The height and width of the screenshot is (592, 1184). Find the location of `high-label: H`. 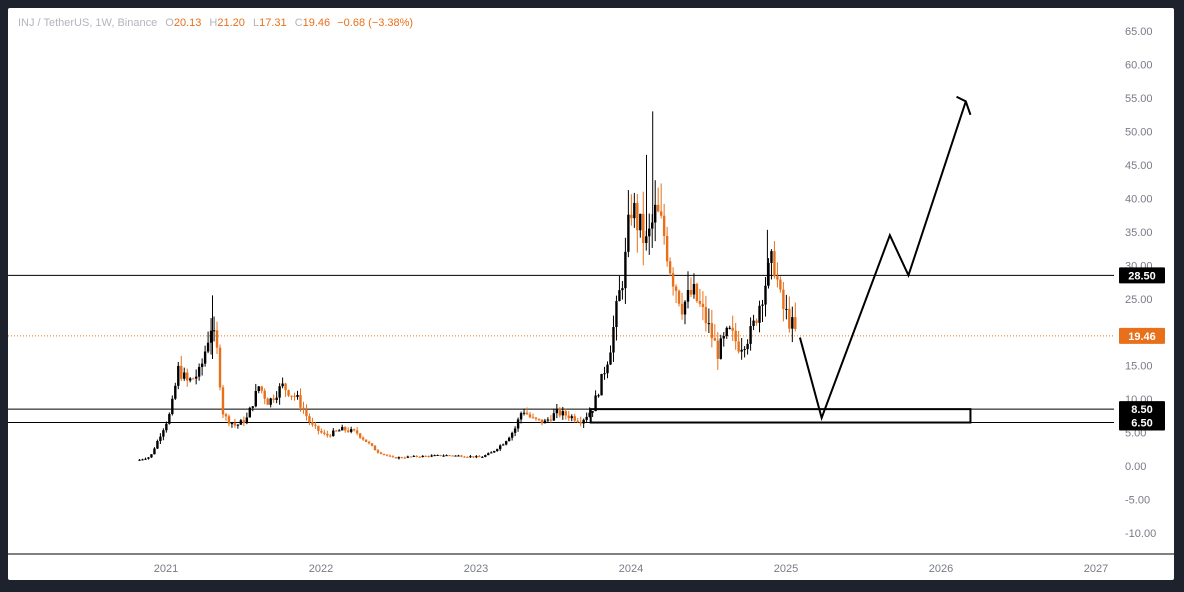

high-label: H is located at coordinates (213, 23).